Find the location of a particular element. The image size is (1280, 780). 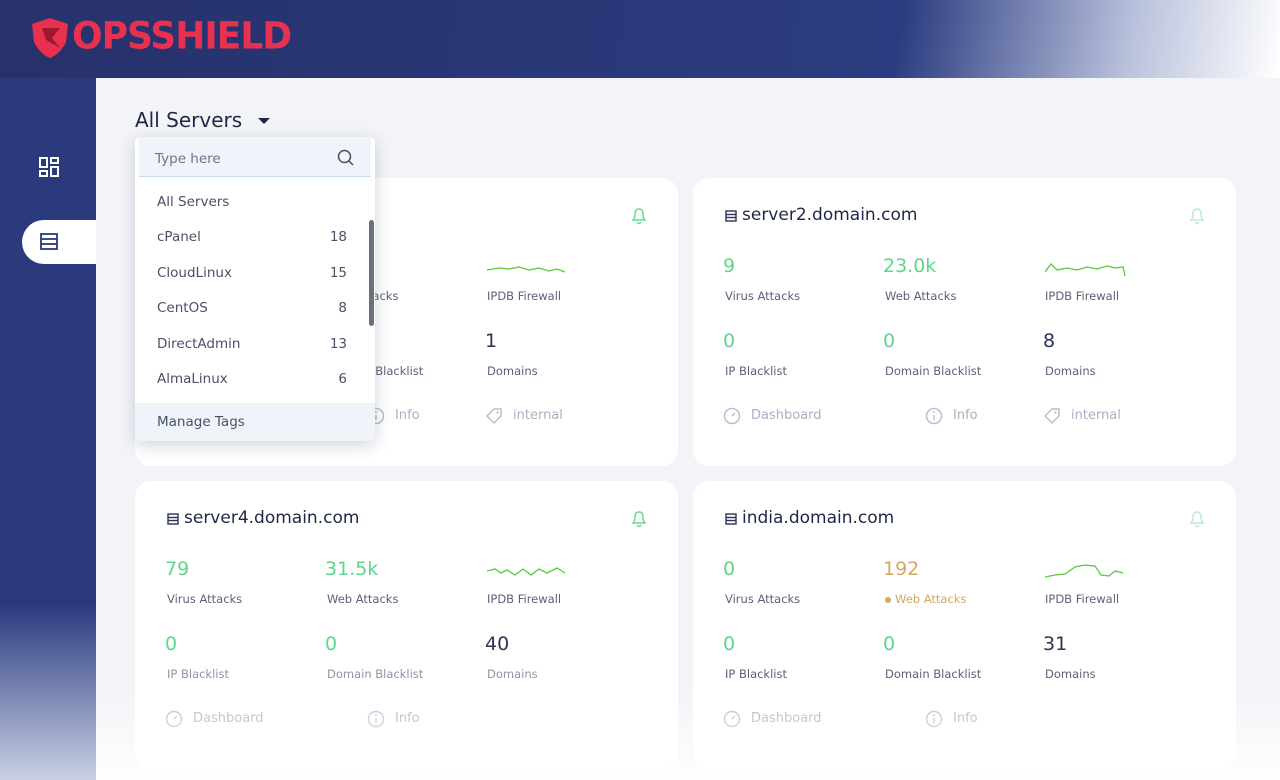

metric-value: 40 is located at coordinates (497, 644).